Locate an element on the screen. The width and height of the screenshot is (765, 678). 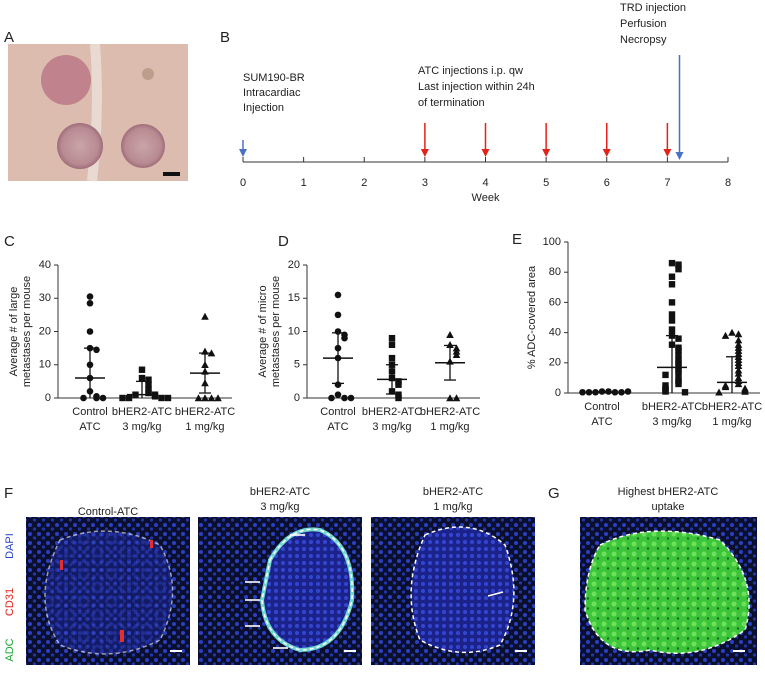
panel-letter: G is located at coordinates (554, 493).